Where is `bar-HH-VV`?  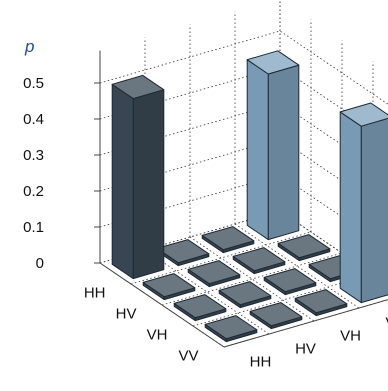 bar-HH-VV is located at coordinates (273, 145).